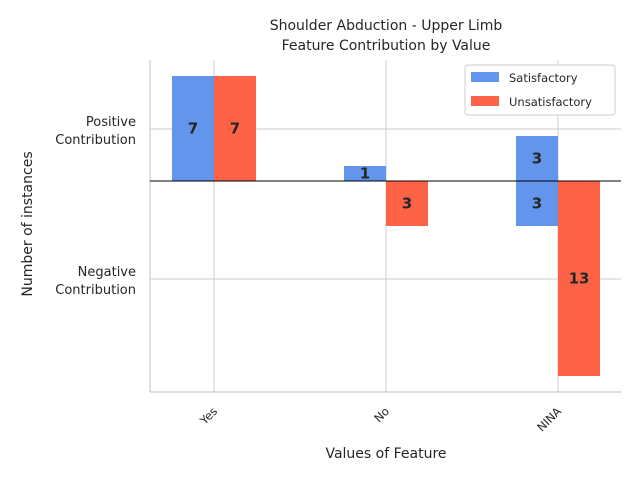 The image size is (640, 480). I want to click on x-tick-label-yes: Yes, so click(208, 416).